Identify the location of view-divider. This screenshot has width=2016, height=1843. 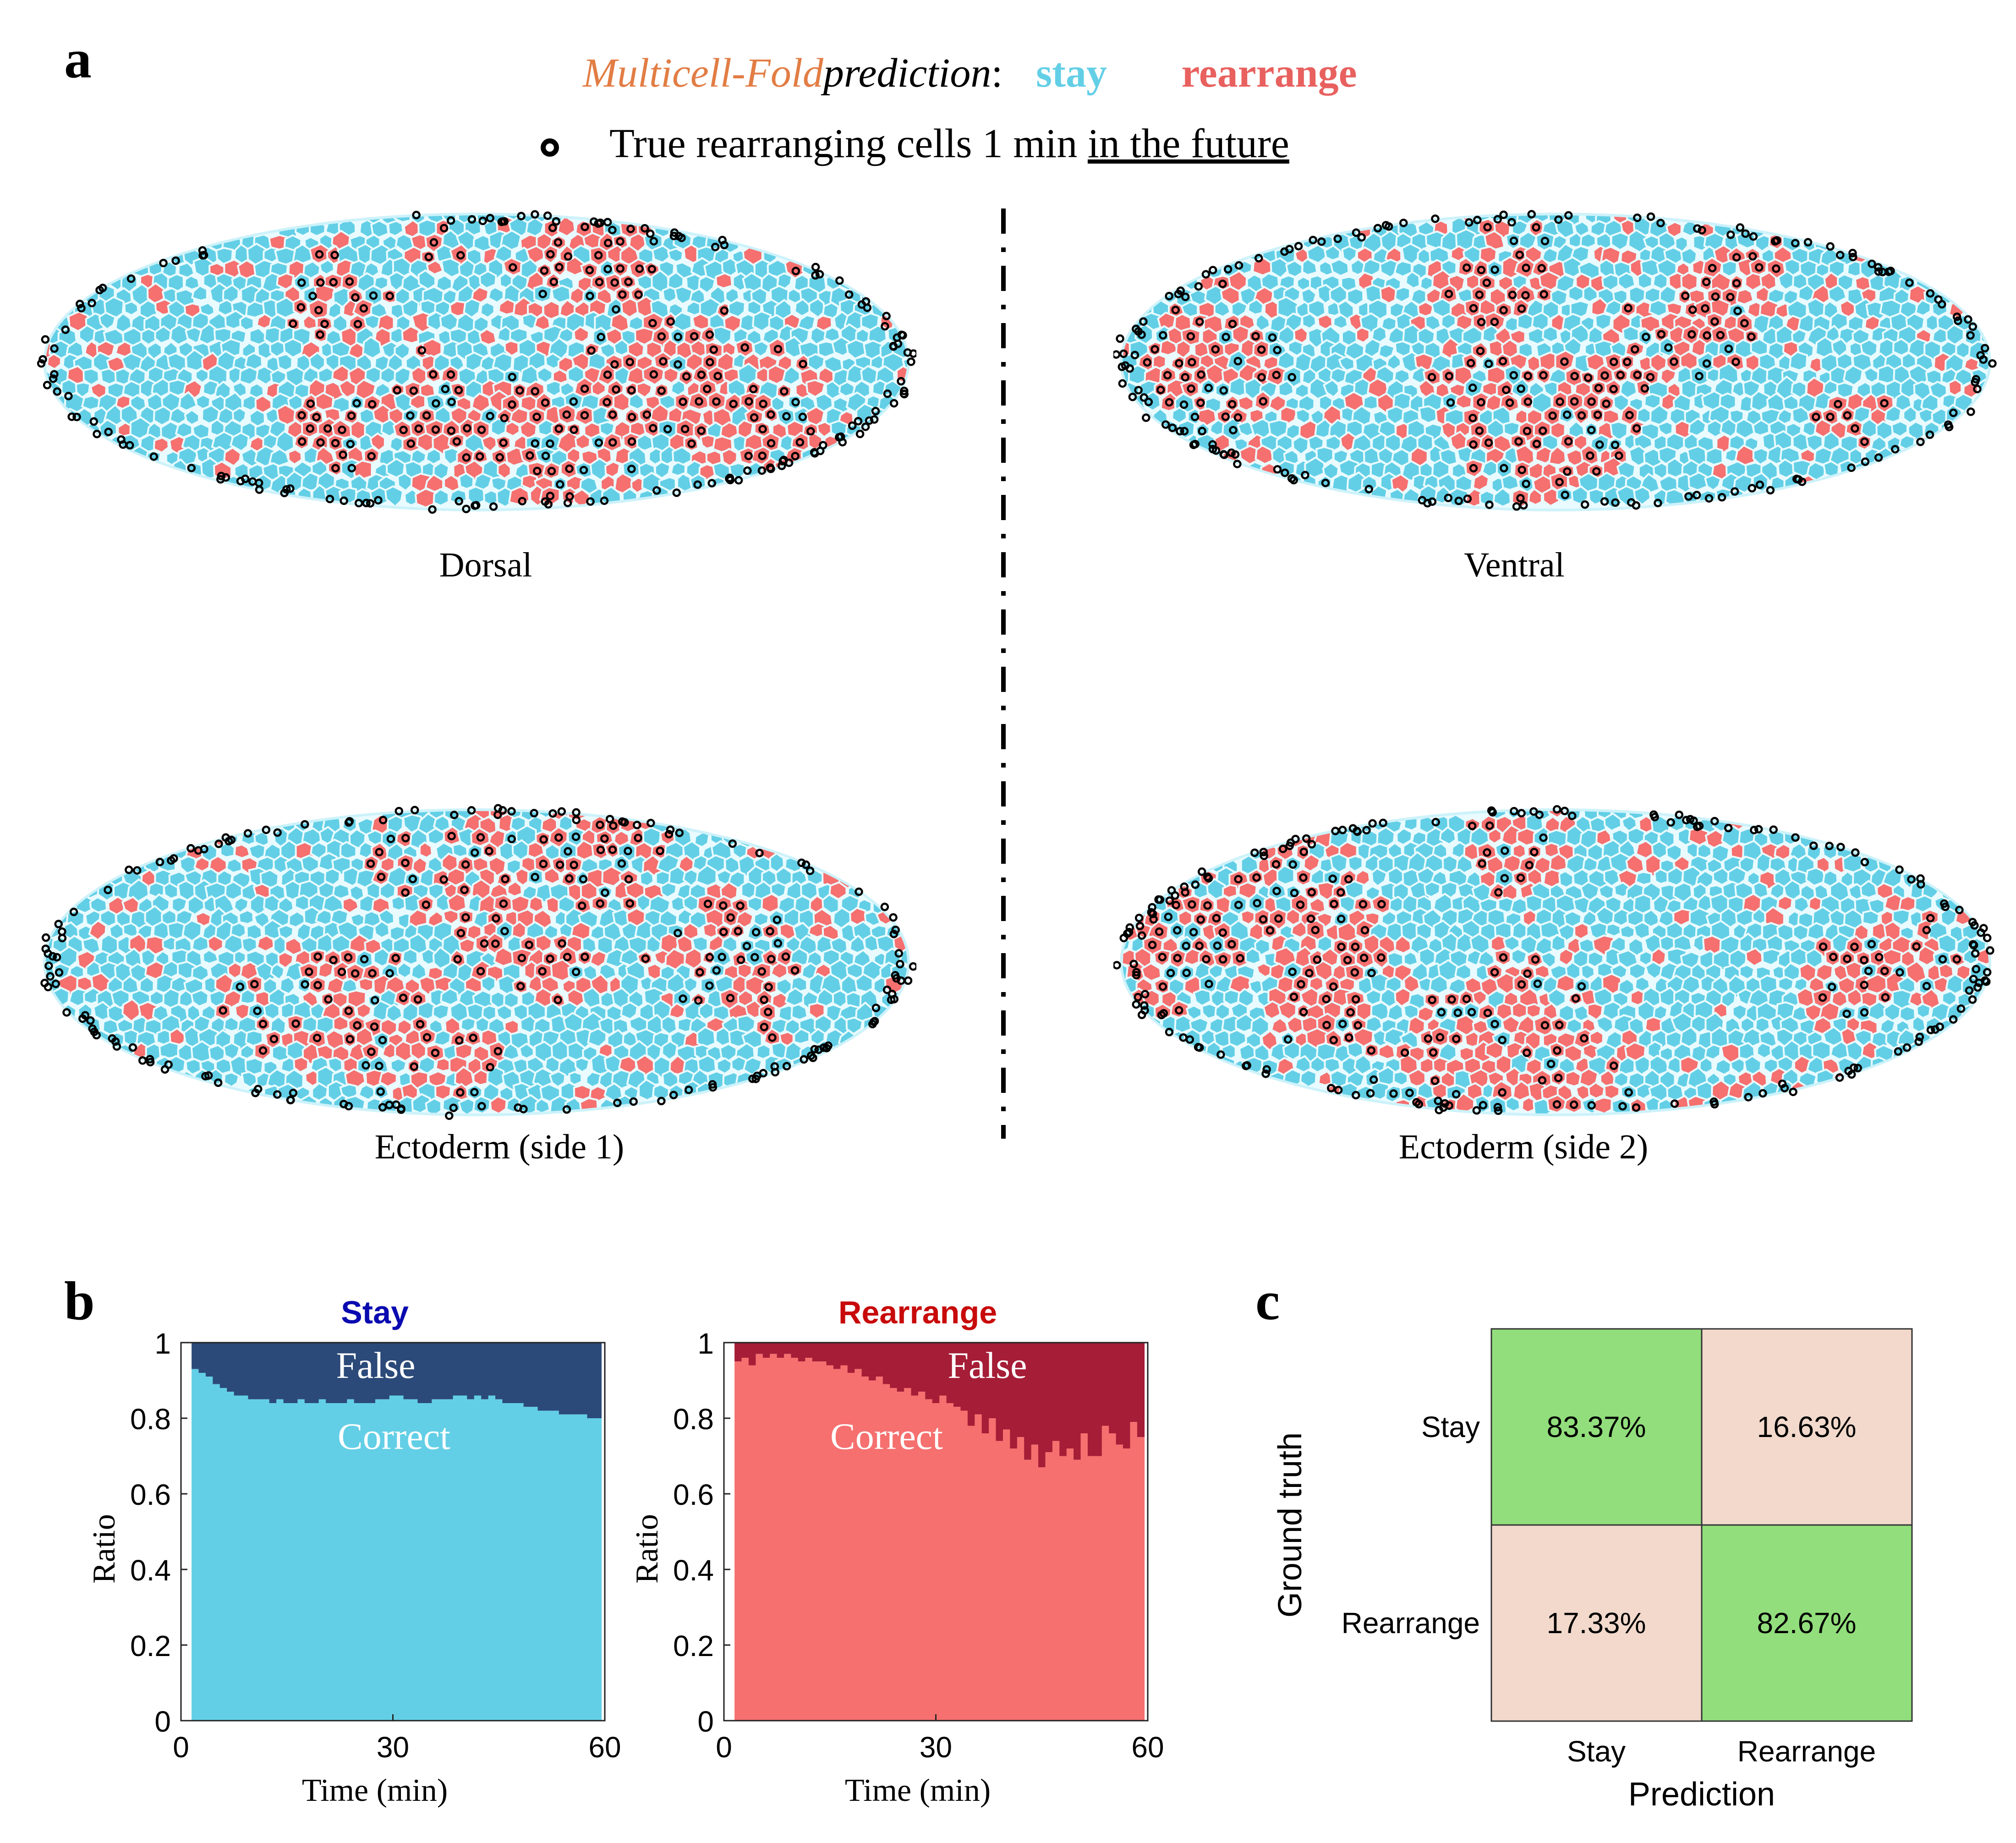
(1003, 673).